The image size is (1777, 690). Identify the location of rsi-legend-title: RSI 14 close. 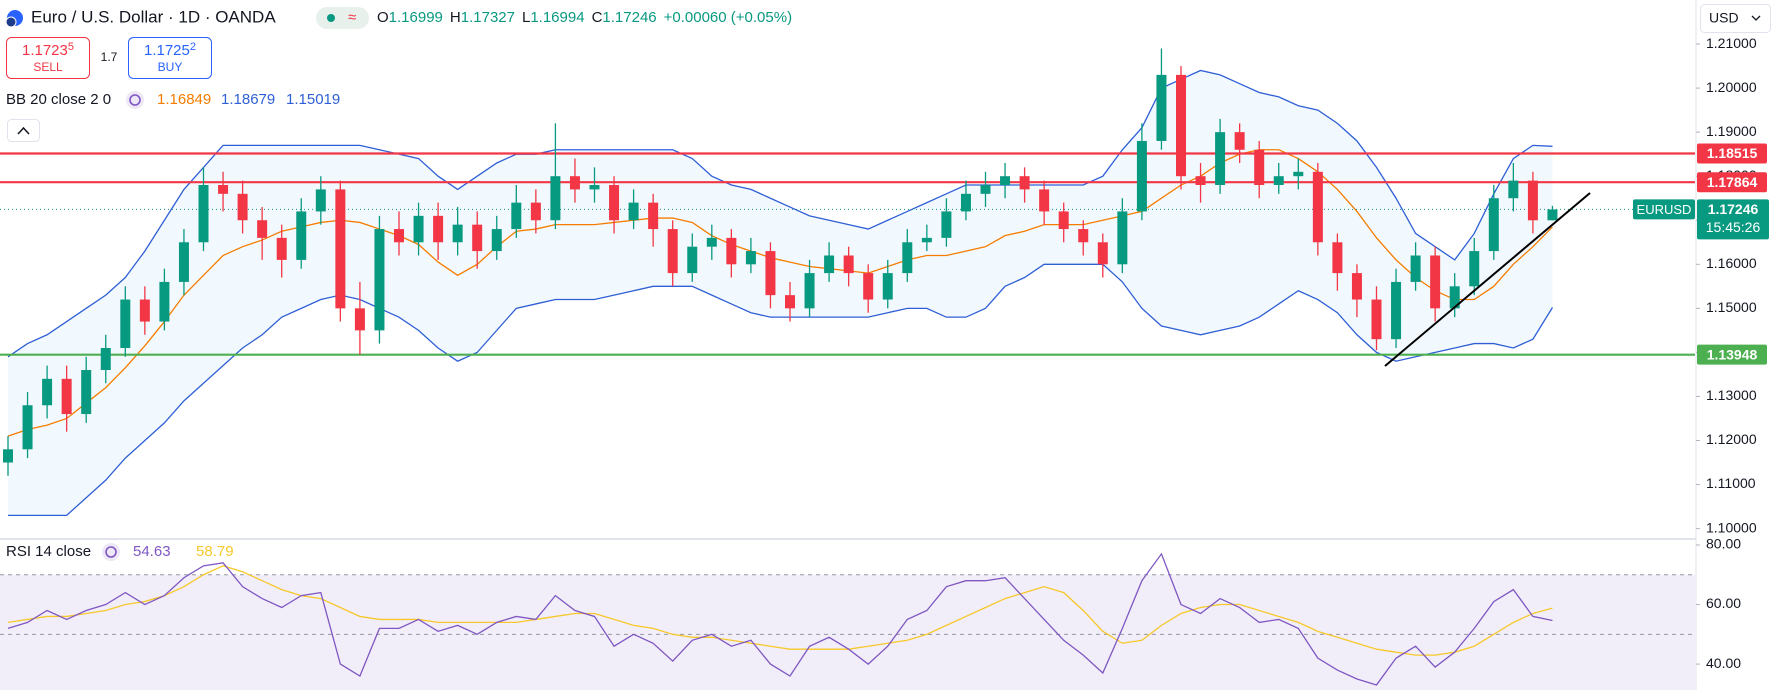
(48, 551).